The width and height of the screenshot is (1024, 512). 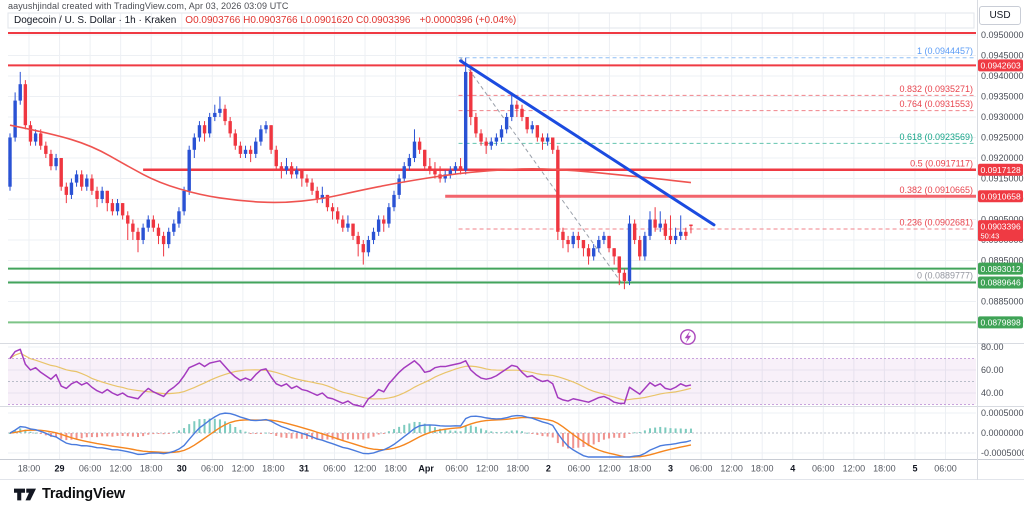 What do you see at coordinates (1002, 76) in the screenshot?
I see `svg-text: 0.0940000` at bounding box center [1002, 76].